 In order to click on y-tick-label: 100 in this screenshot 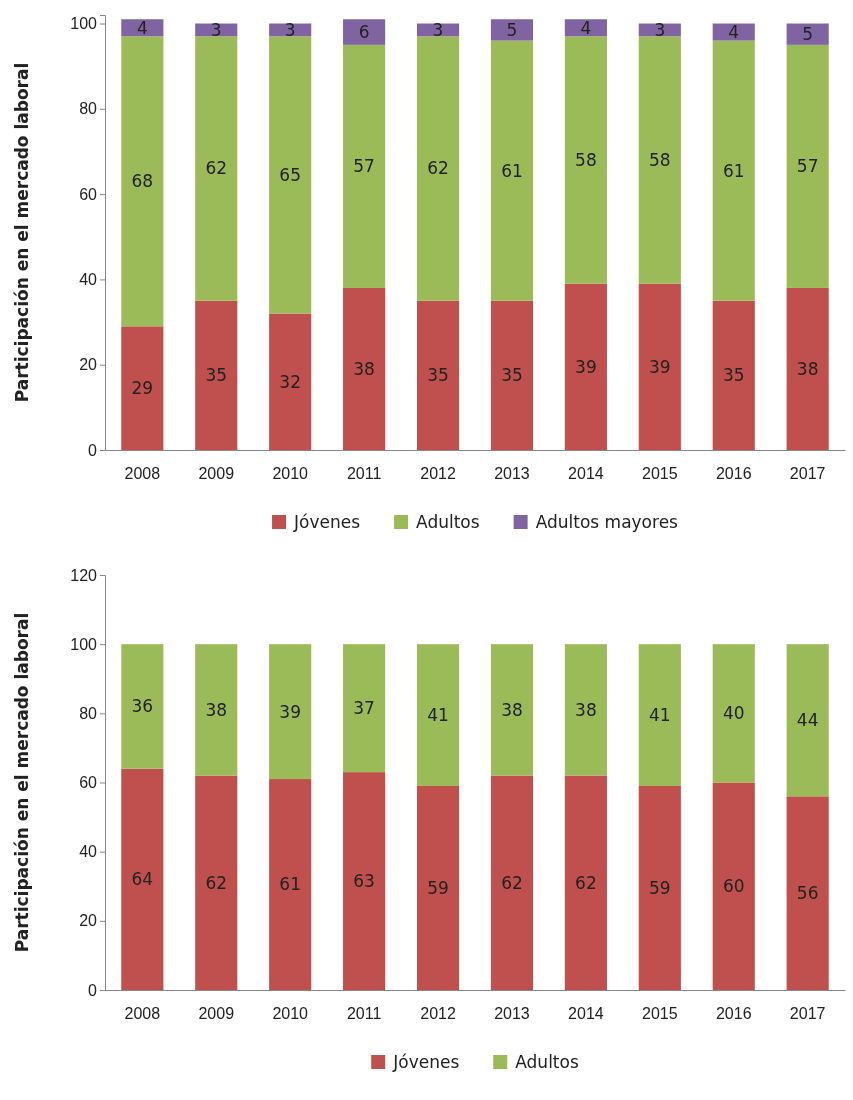, I will do `click(84, 644)`.